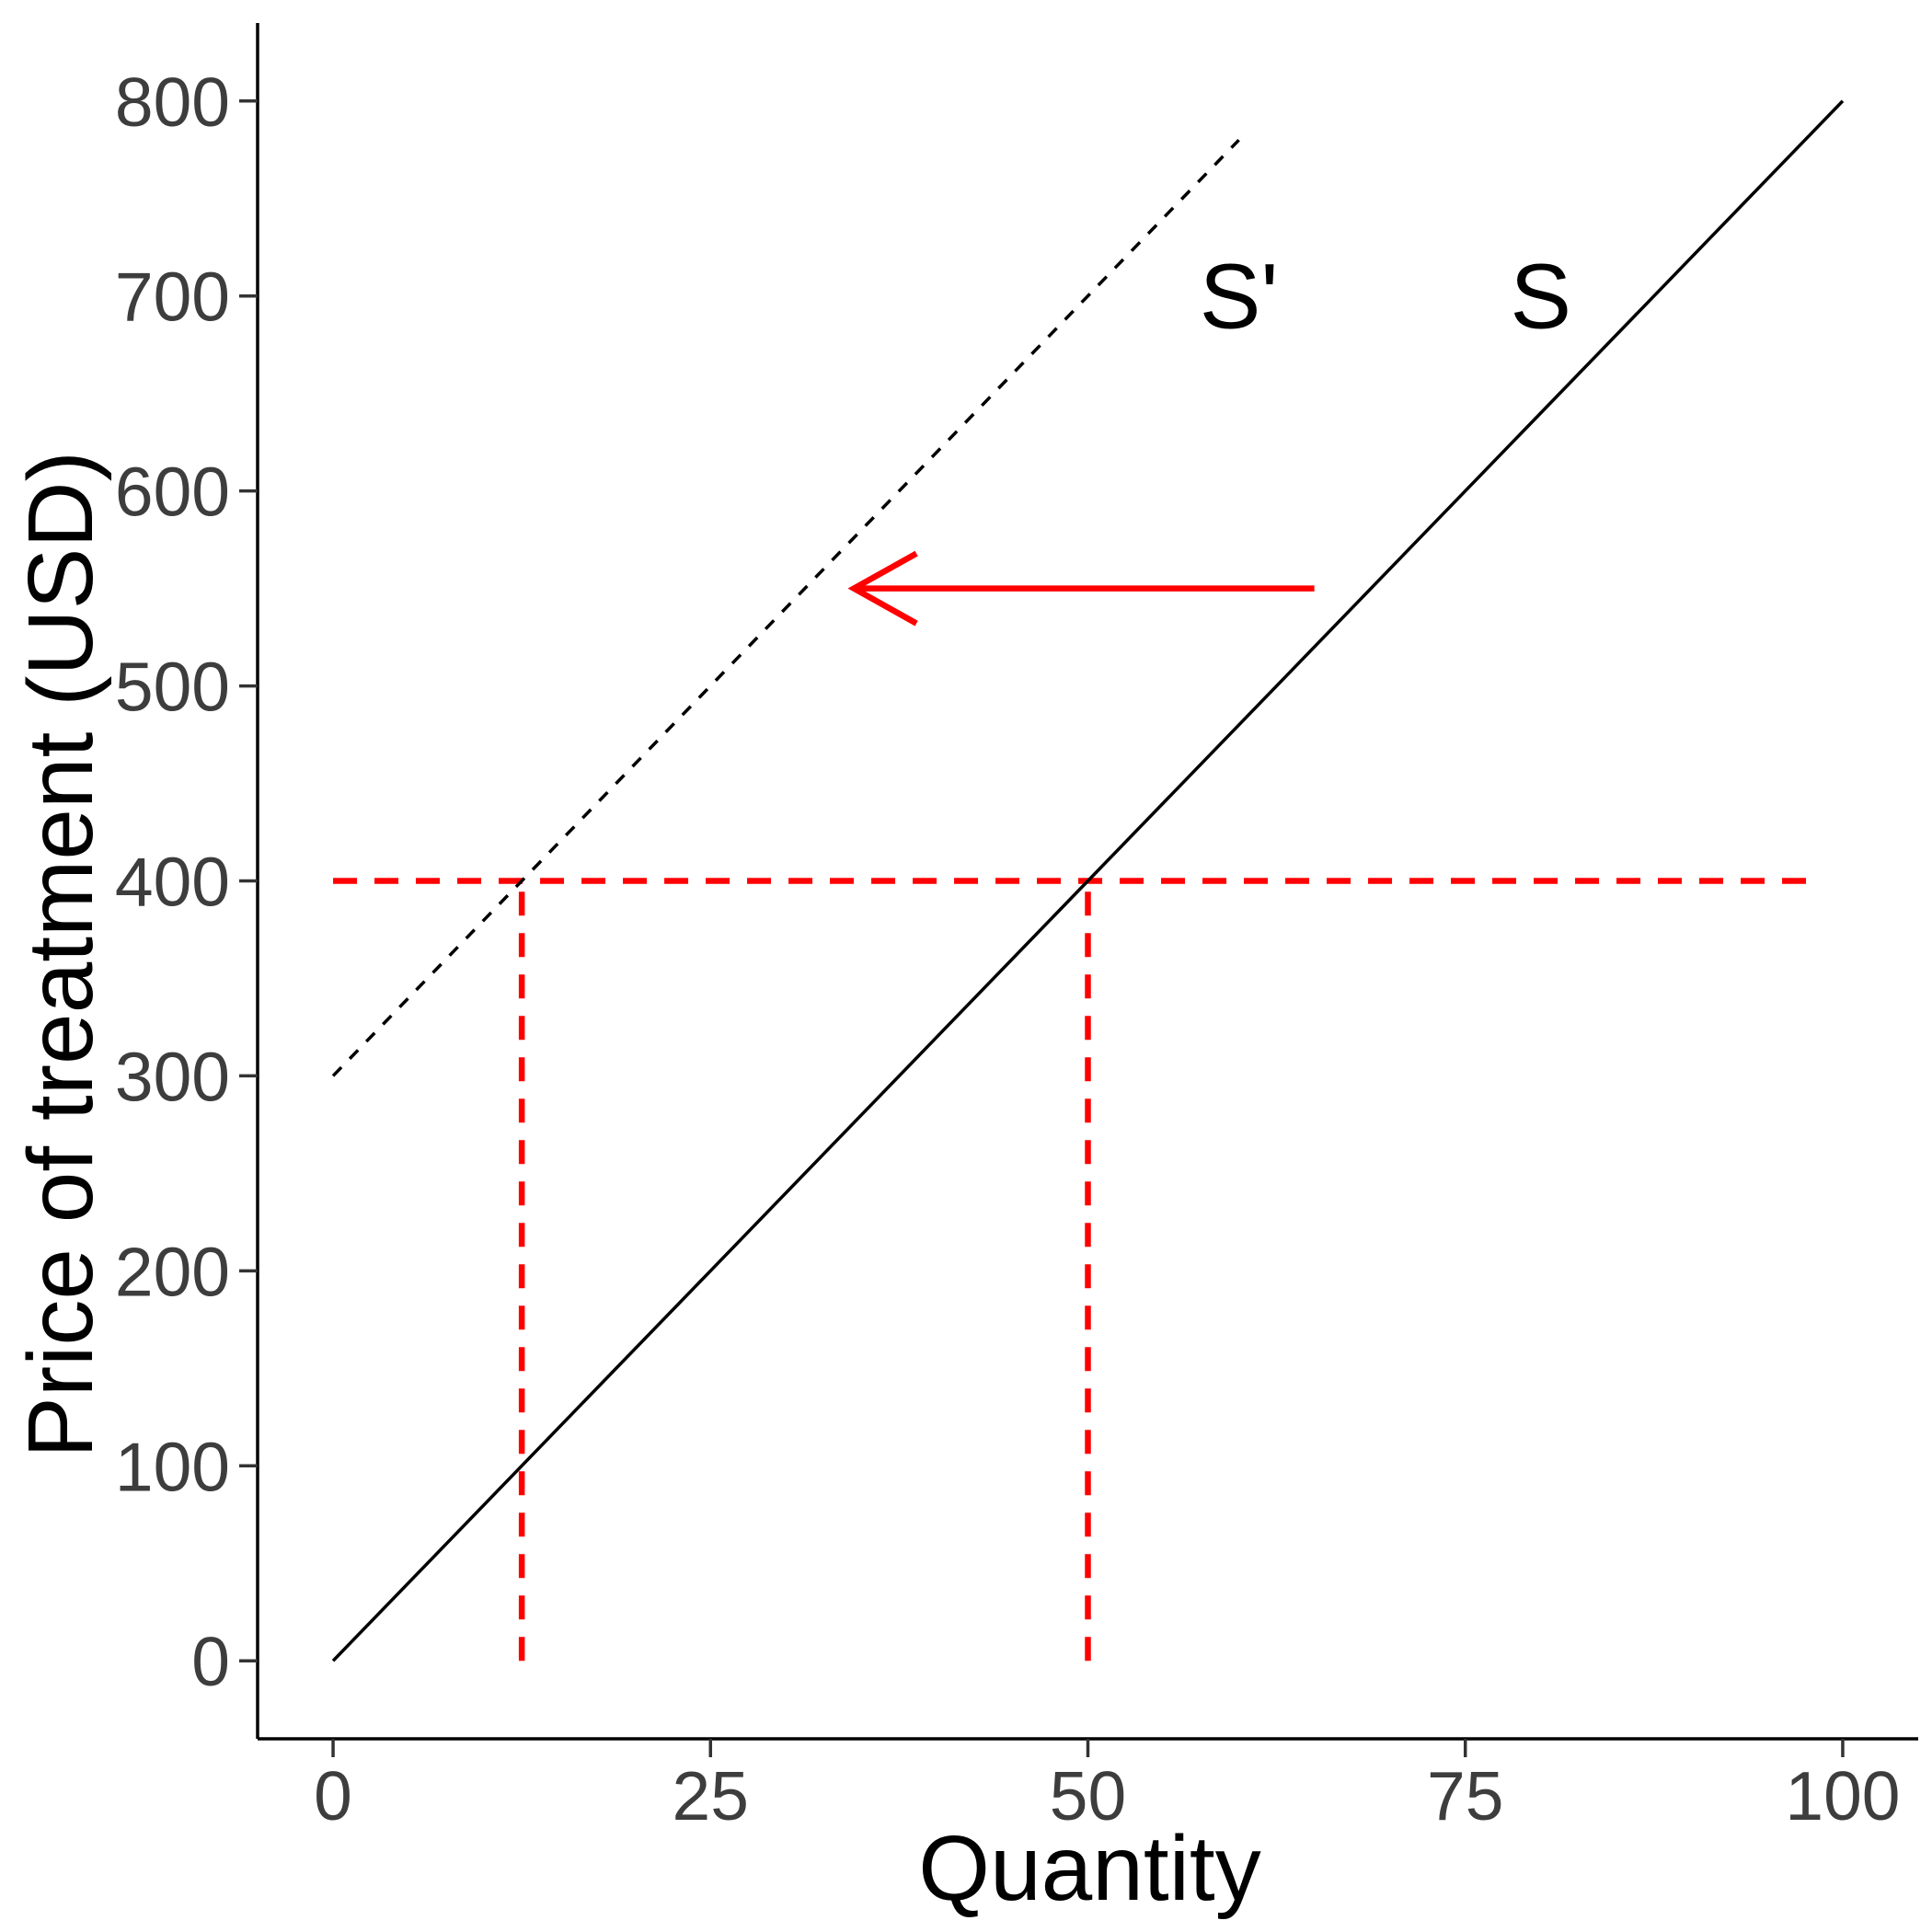 This screenshot has height=1932, width=1932. What do you see at coordinates (60, 954) in the screenshot?
I see `y-axis-title: Price of treatment (USD)` at bounding box center [60, 954].